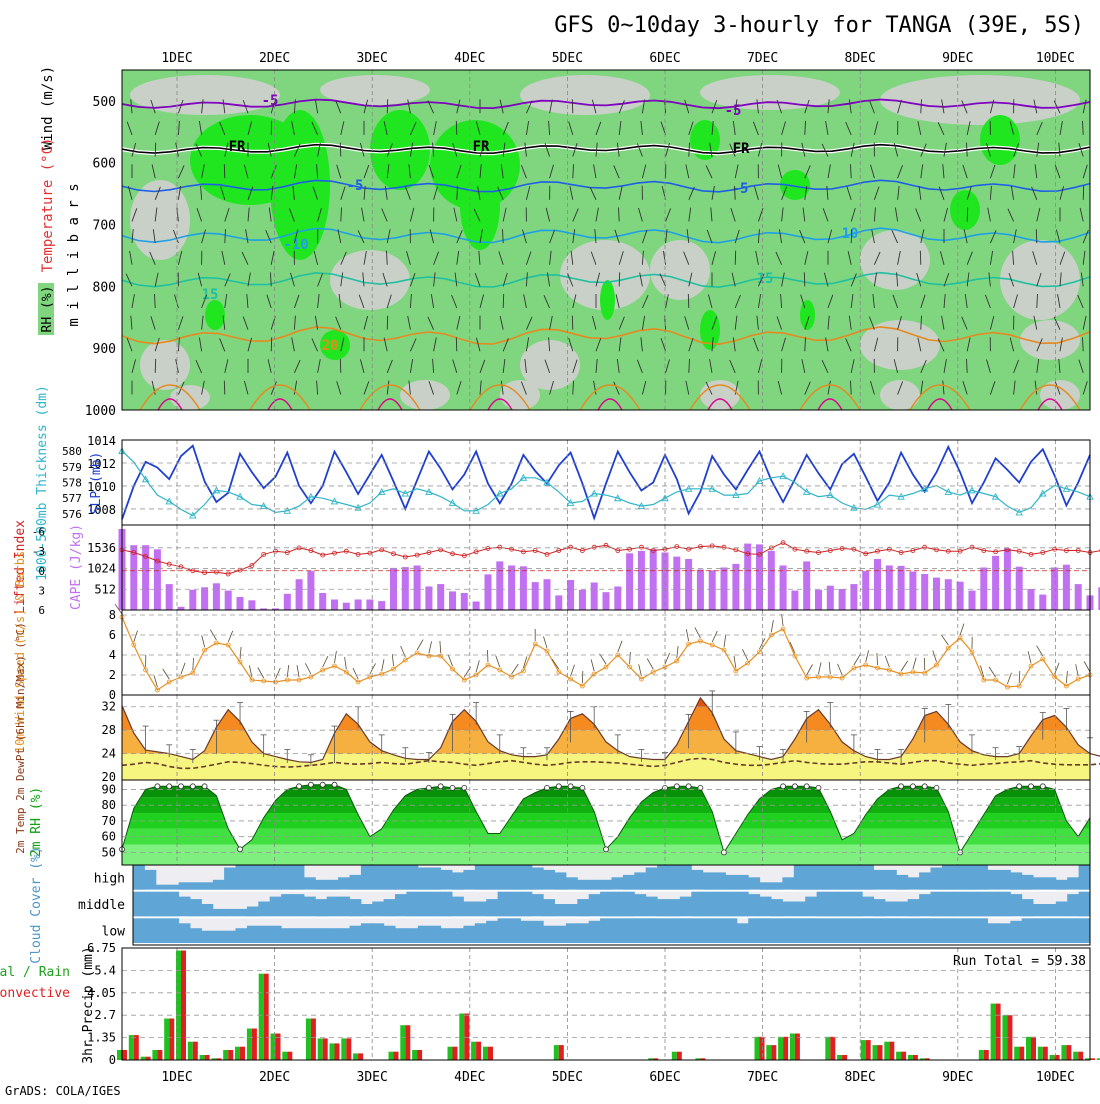 The width and height of the screenshot is (1100, 1104). Describe the element at coordinates (1055, 58) in the screenshot. I see `date-label-top: 10DEC` at that location.